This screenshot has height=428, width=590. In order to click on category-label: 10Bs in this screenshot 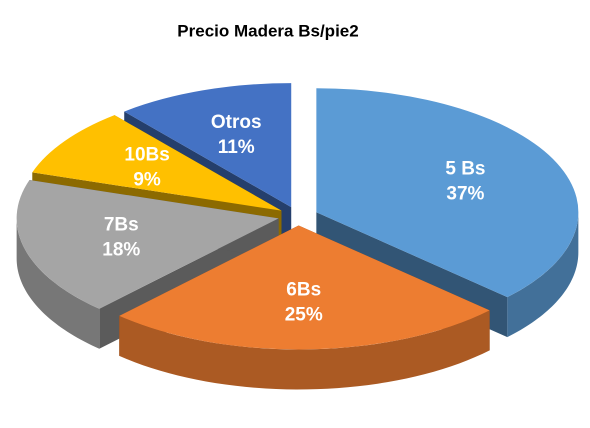, I will do `click(146, 154)`.